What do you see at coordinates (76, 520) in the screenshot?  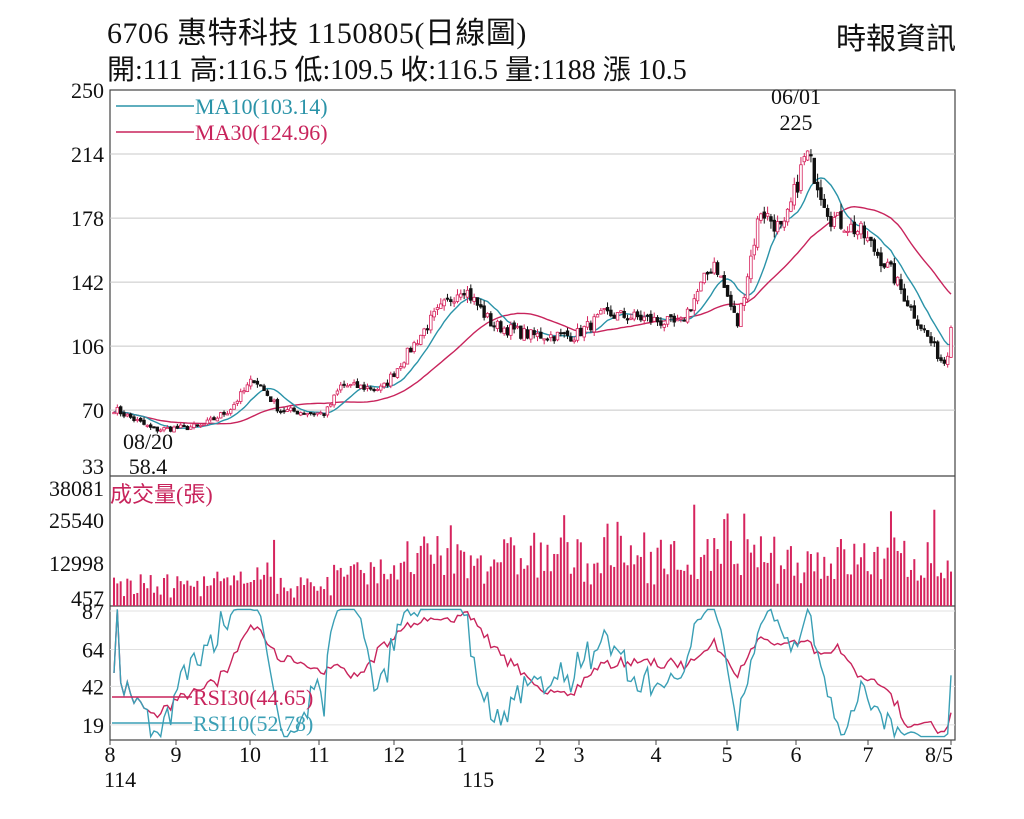 I see `volume-tick-label: 25540` at bounding box center [76, 520].